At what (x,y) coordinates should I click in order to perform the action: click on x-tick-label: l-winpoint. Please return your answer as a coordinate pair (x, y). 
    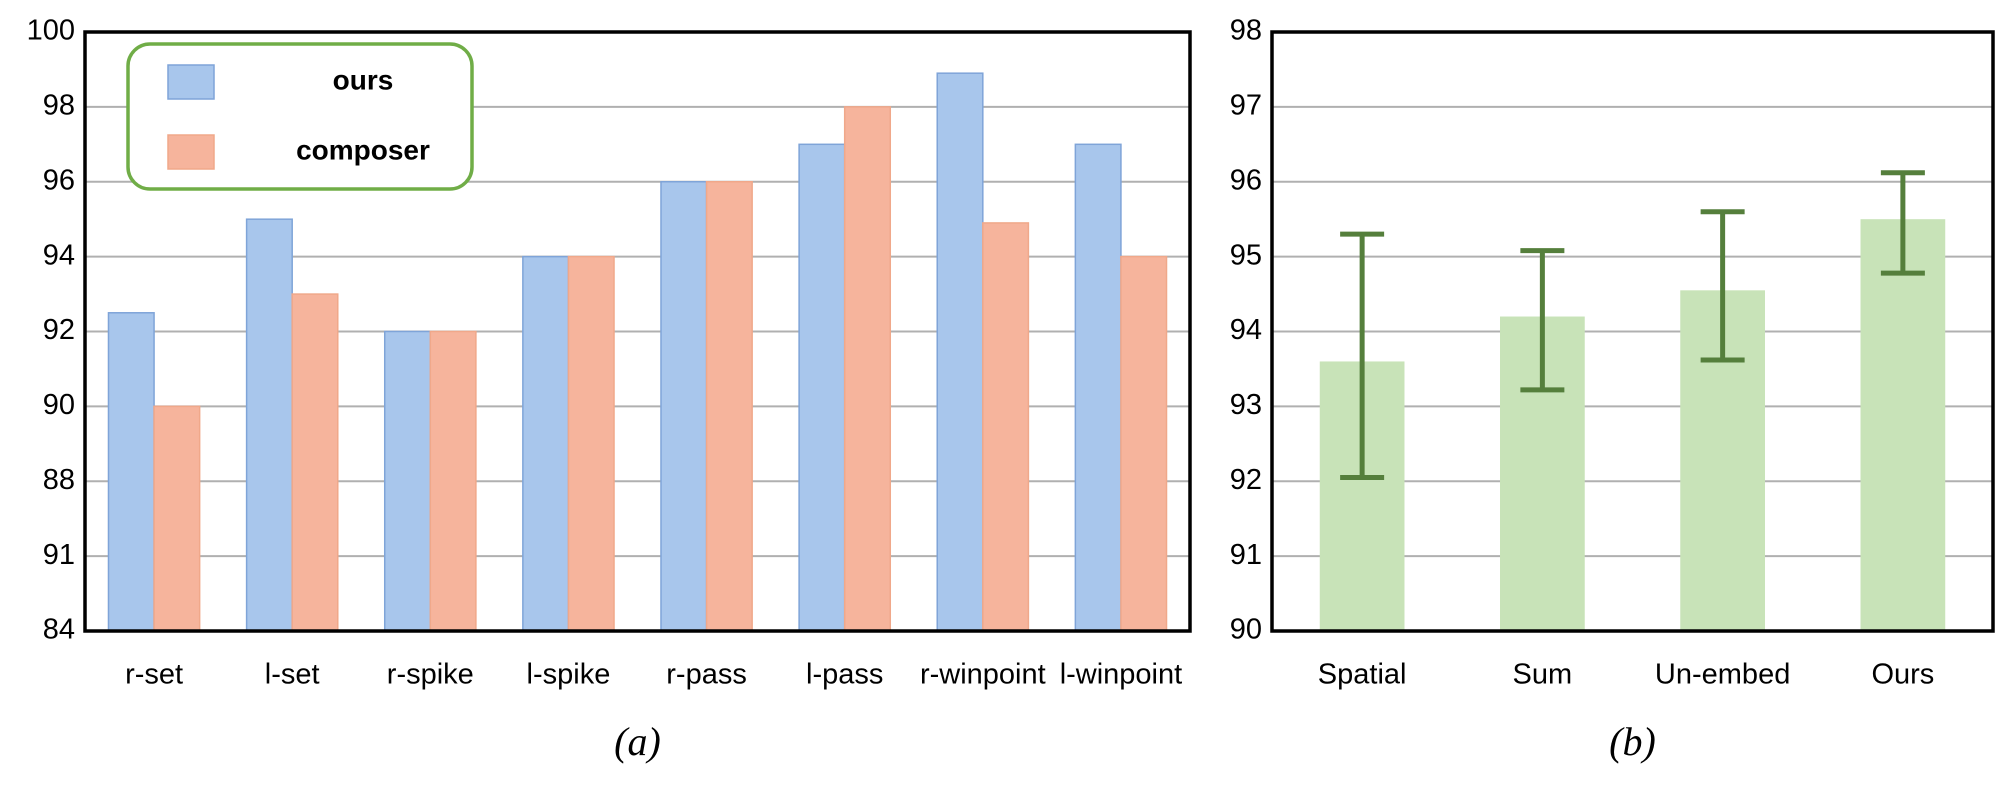
    Looking at the image, I should click on (1121, 675).